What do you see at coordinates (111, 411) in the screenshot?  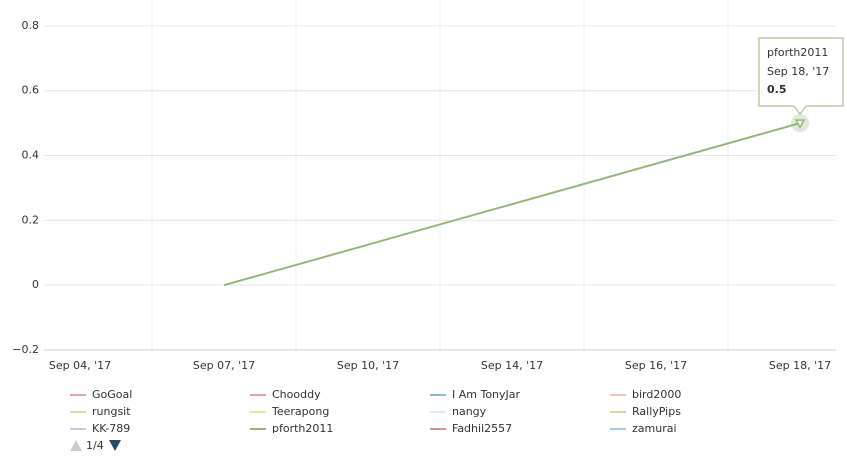 I see `legend-label: rungsit` at bounding box center [111, 411].